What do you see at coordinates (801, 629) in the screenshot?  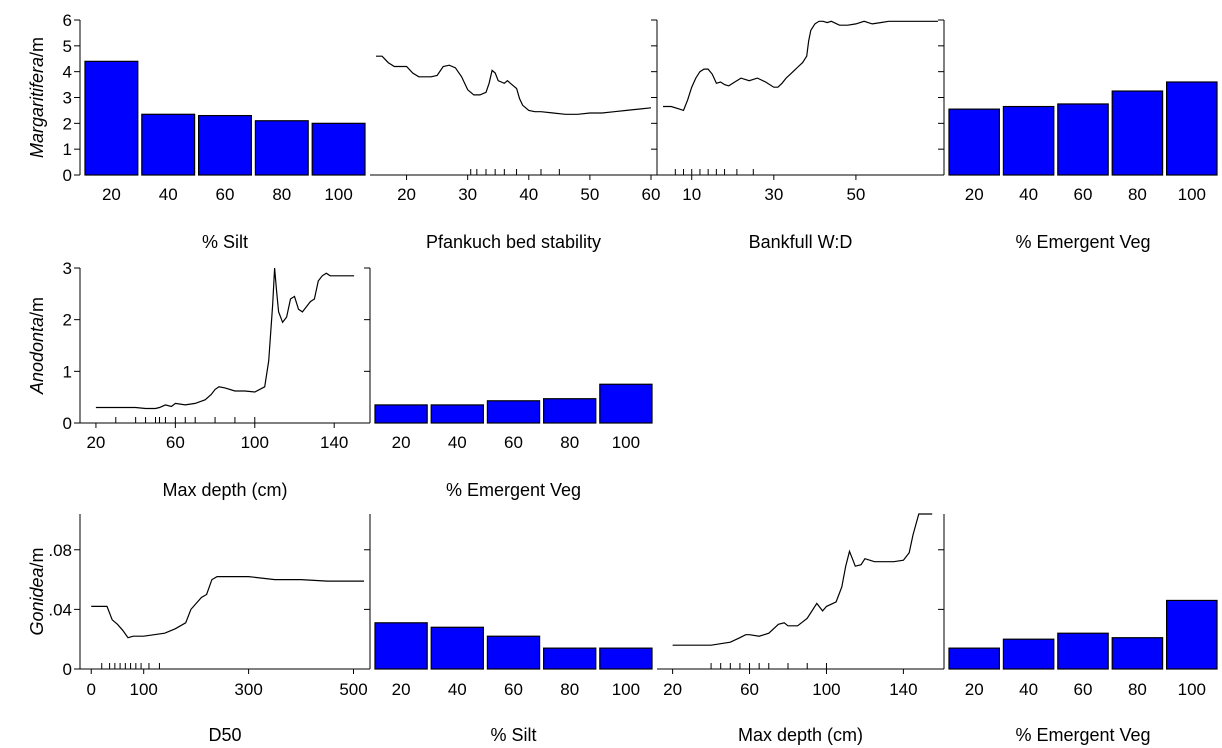 I see `panel-gonidea-3: 20 60 100 140 Max depth (cm)` at bounding box center [801, 629].